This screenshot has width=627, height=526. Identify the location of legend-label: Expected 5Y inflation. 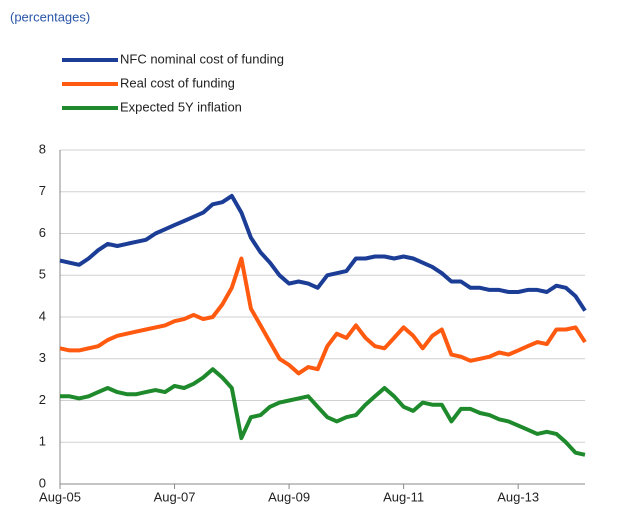
(181, 106).